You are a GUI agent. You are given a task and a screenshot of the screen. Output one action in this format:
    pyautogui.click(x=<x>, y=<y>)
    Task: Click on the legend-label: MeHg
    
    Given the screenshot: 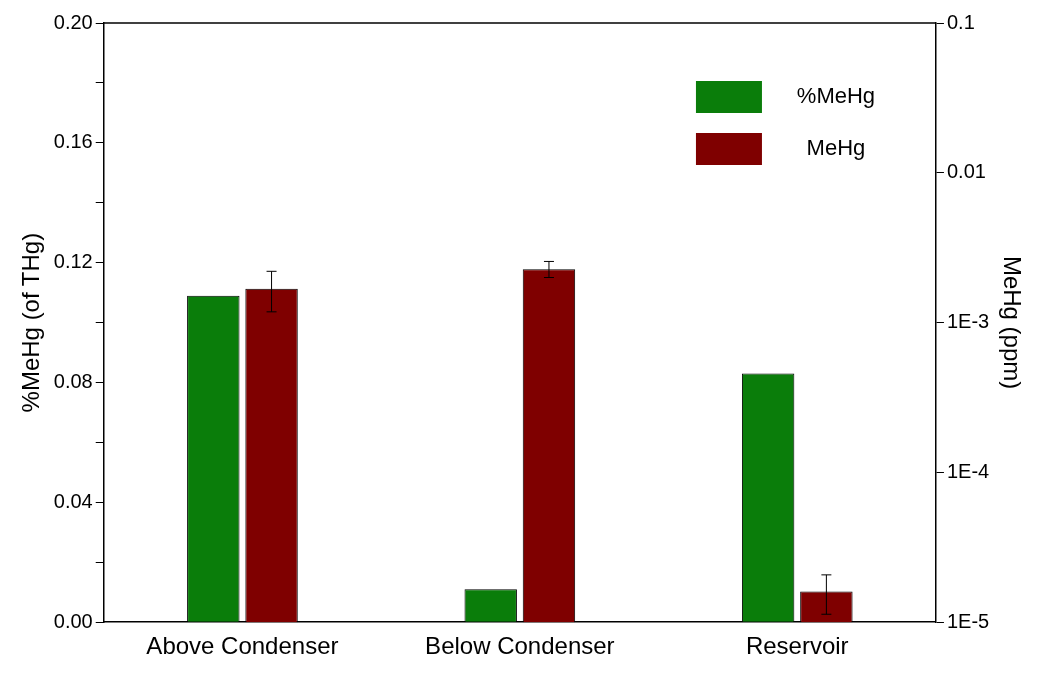 What is the action you would take?
    pyautogui.click(x=836, y=148)
    